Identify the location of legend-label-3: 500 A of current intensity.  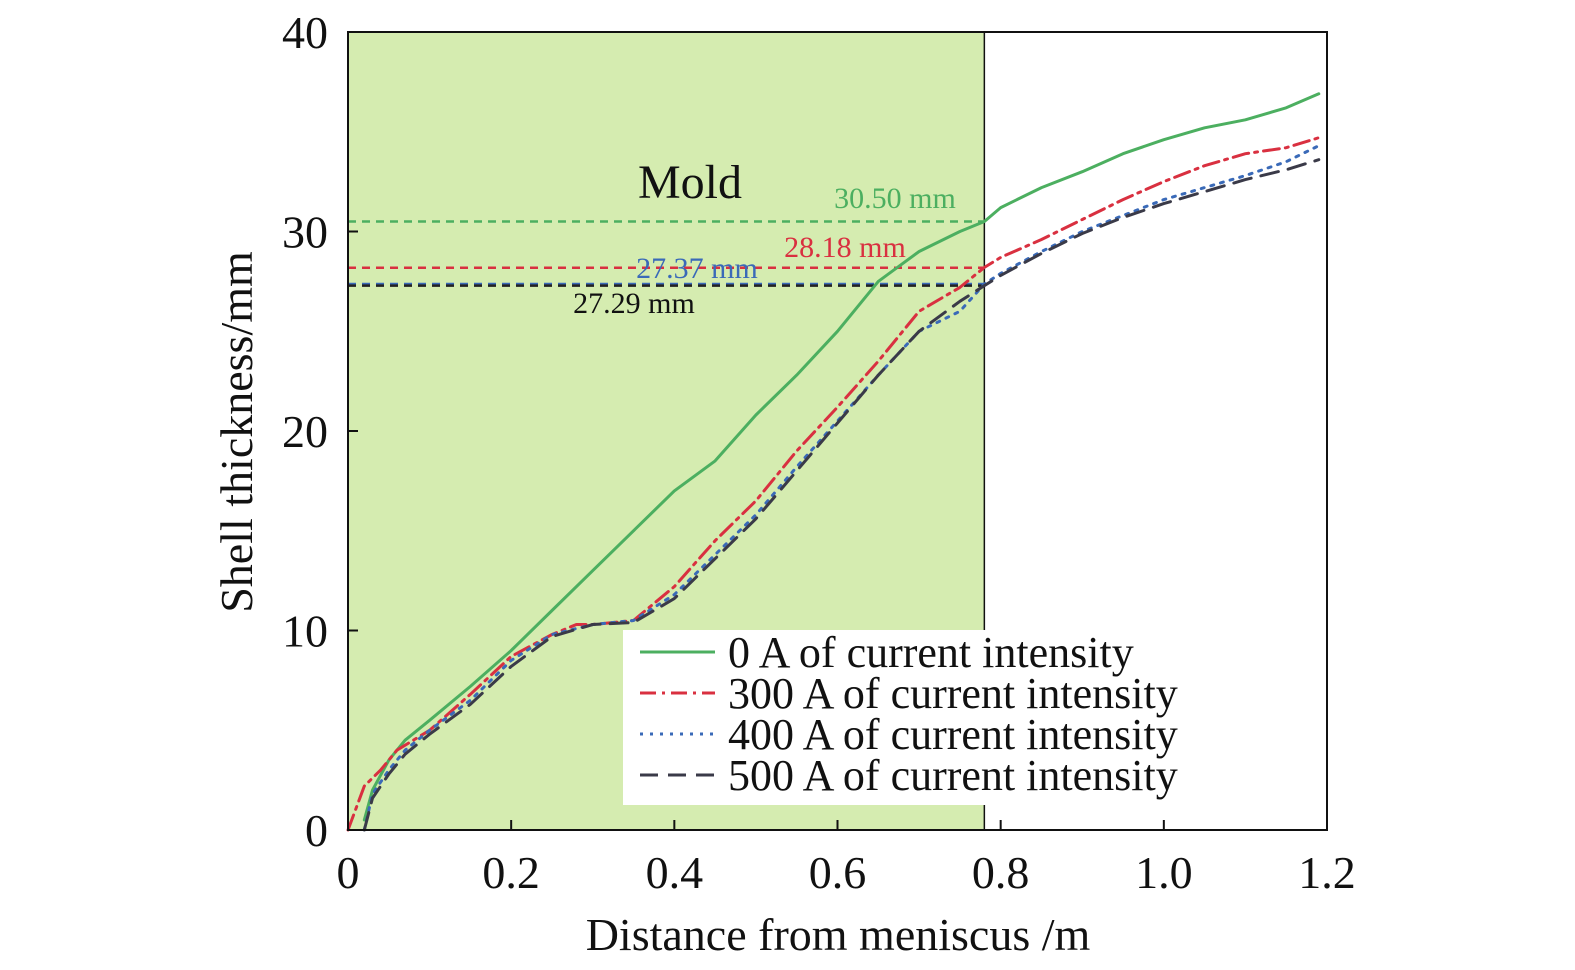
(953, 775).